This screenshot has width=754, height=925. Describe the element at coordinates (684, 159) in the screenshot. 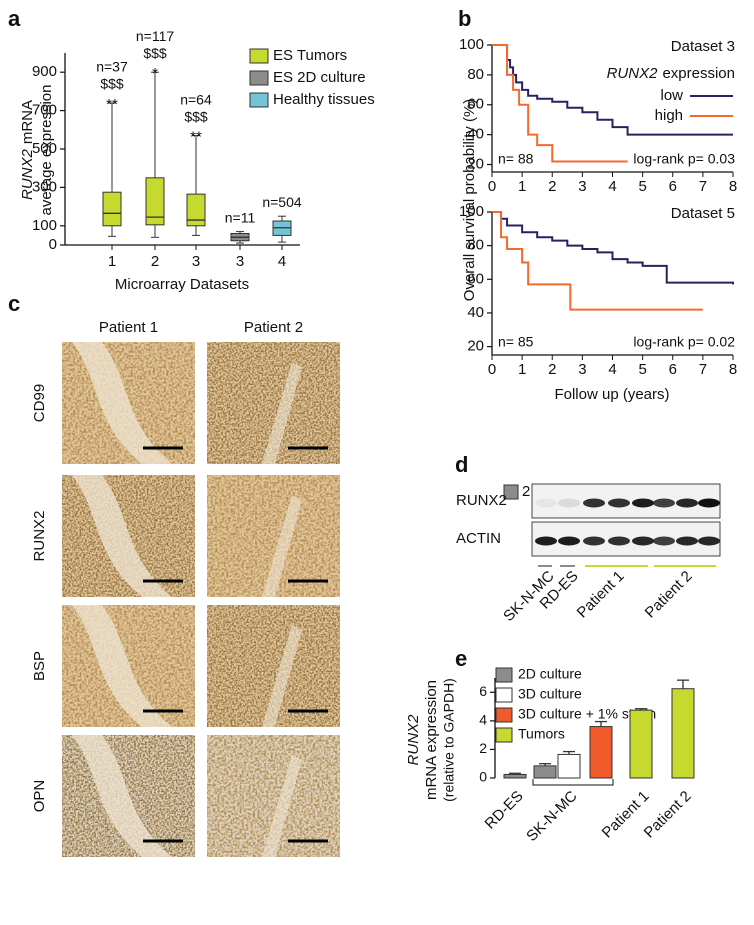

I see `note-p: log-rank p= 0.03` at that location.